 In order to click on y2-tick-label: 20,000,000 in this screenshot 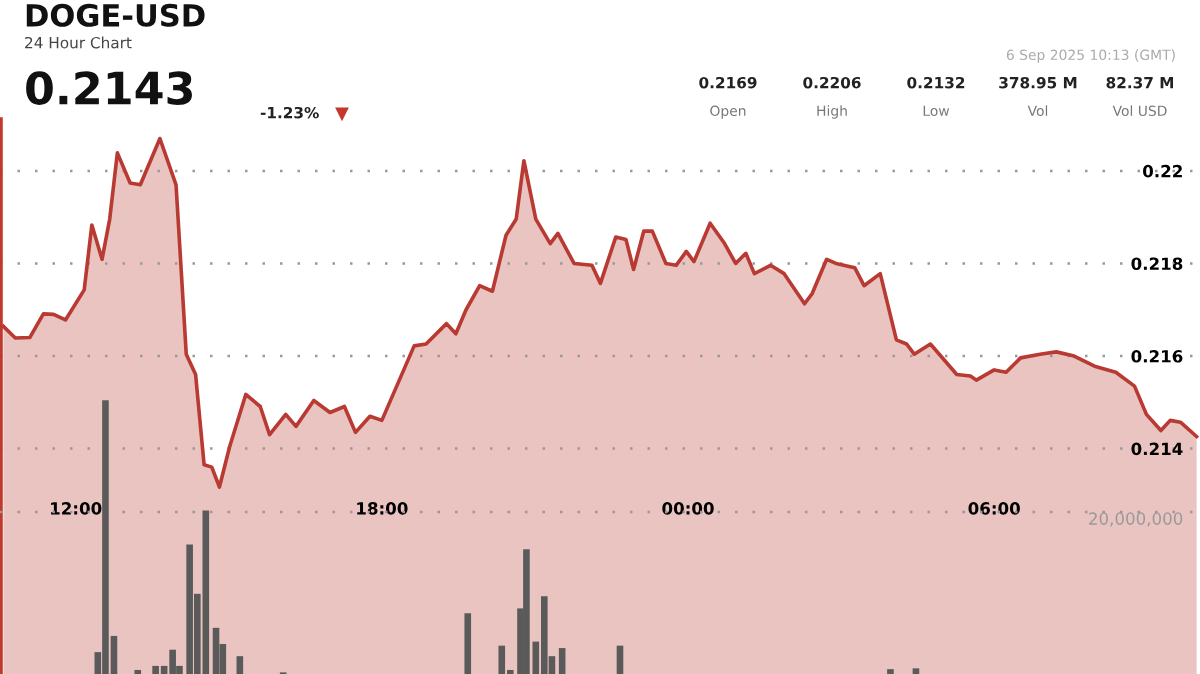, I will do `click(1136, 519)`.